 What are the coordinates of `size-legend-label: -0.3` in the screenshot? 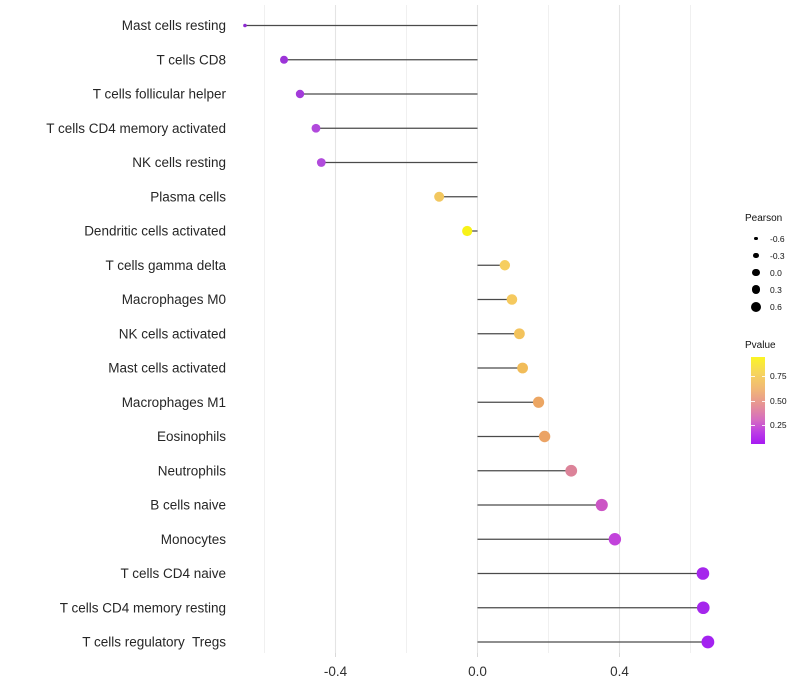 It's located at (777, 255).